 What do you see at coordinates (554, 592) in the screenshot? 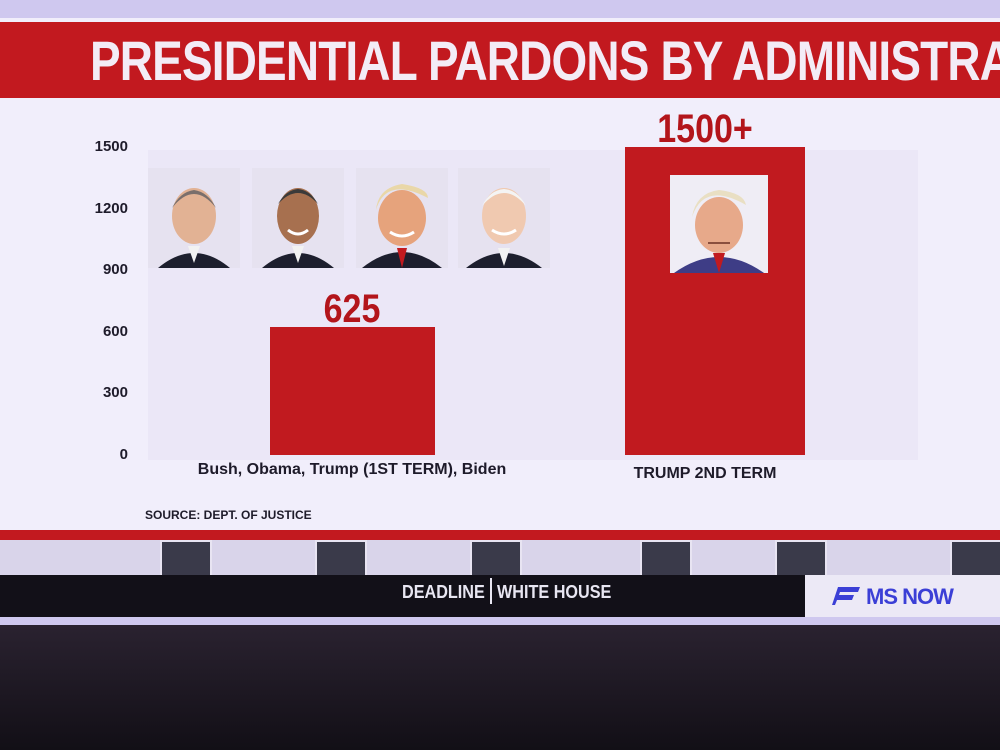
I see `show-name-right: WHITE HOUSE` at bounding box center [554, 592].